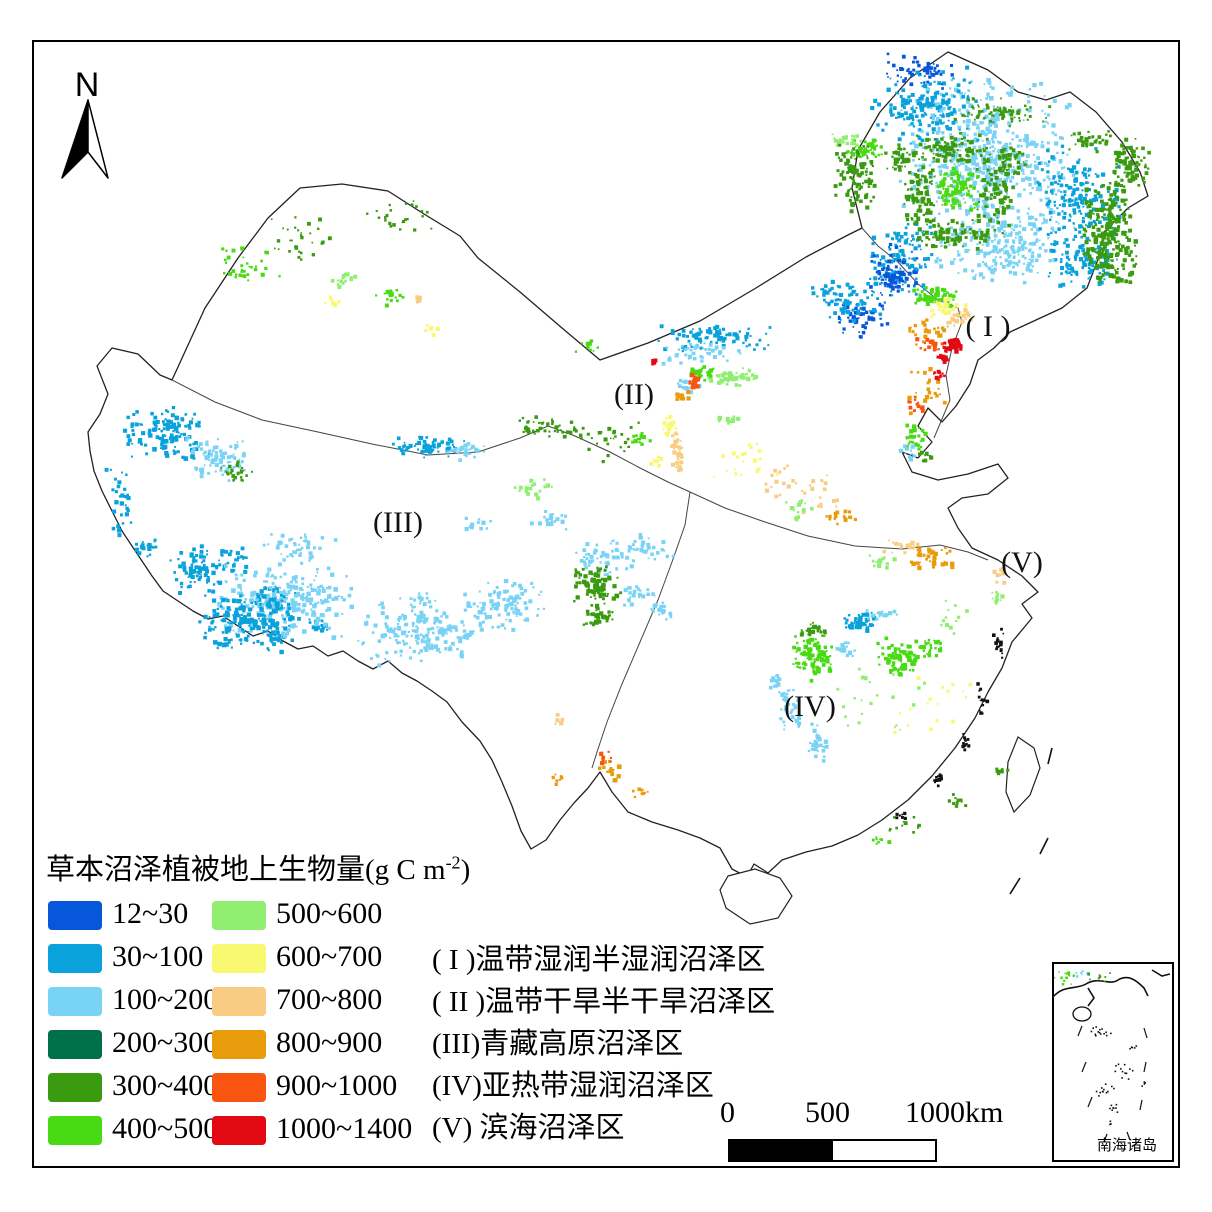 Image resolution: width=1212 pixels, height=1212 pixels. I want to click on scale-bar, so click(832, 1150).